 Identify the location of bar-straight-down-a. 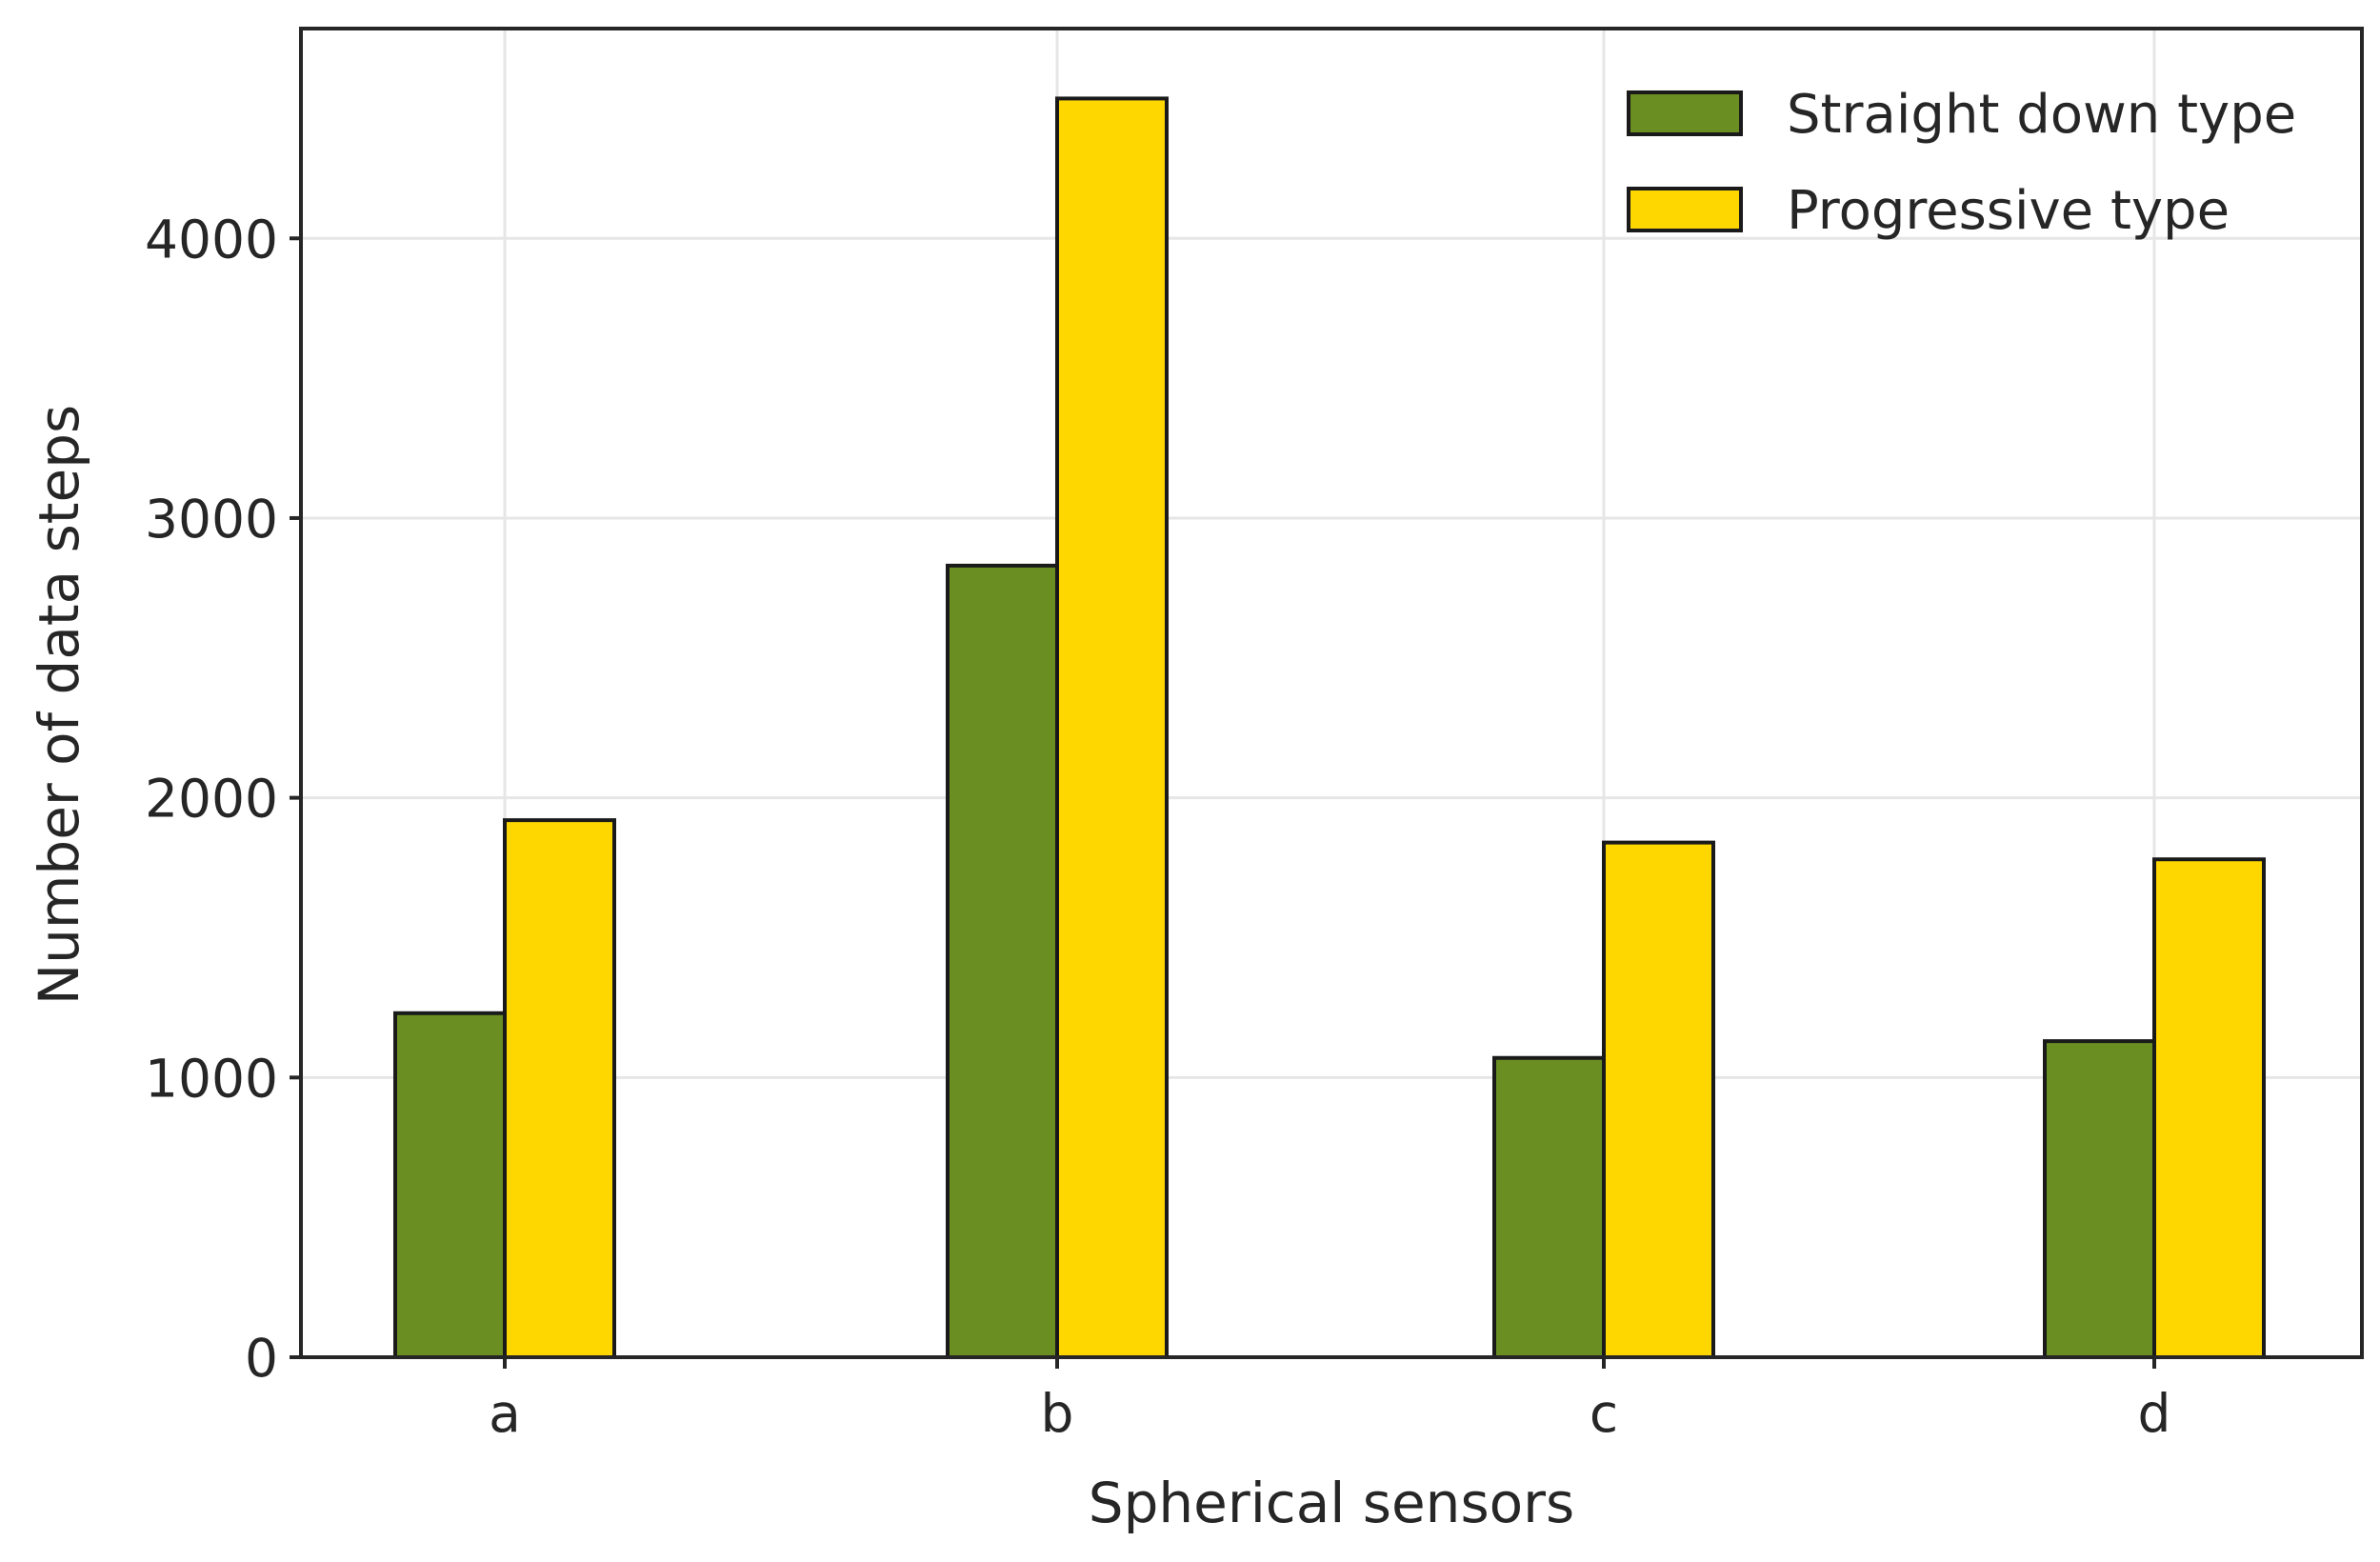
(450, 1185).